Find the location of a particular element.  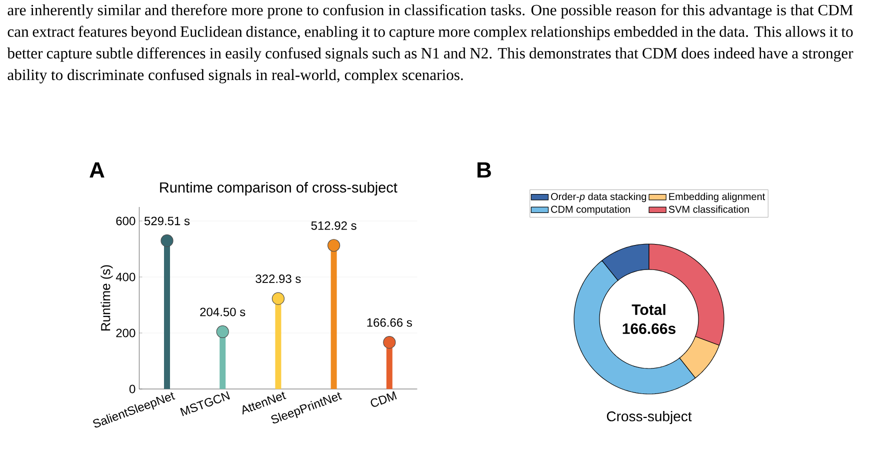

data-label: 512.92 s is located at coordinates (333, 225).